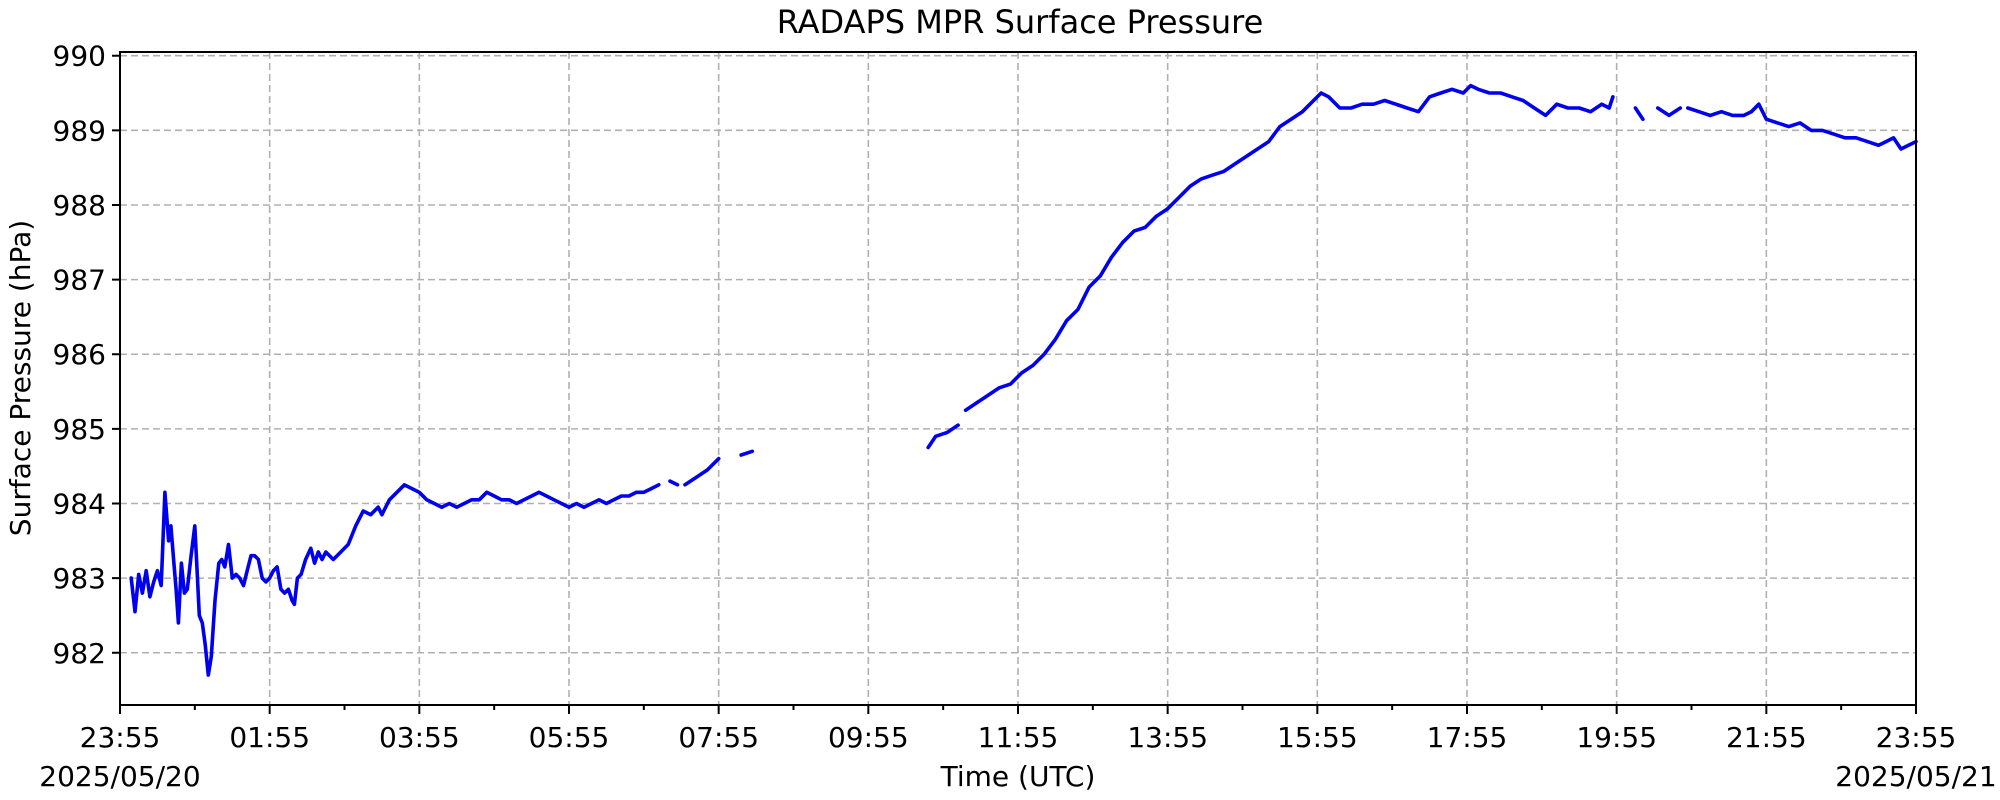 The width and height of the screenshot is (2000, 800). Describe the element at coordinates (20, 378) in the screenshot. I see `y-axis-label: Surface Pressure (hPa)` at that location.